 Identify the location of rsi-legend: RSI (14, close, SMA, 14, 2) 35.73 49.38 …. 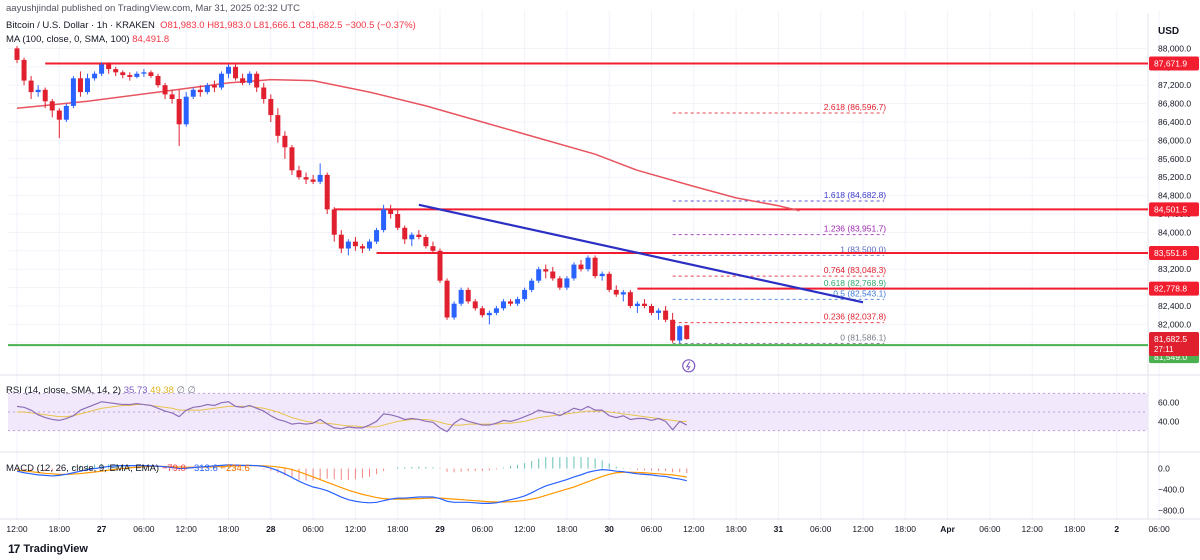
(101, 390).